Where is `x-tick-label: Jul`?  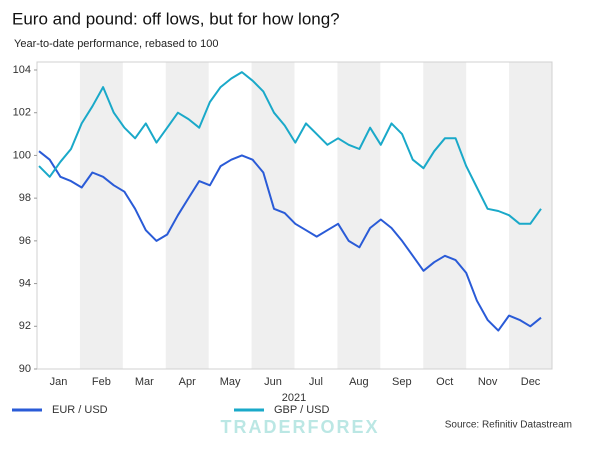 x-tick-label: Jul is located at coordinates (316, 382).